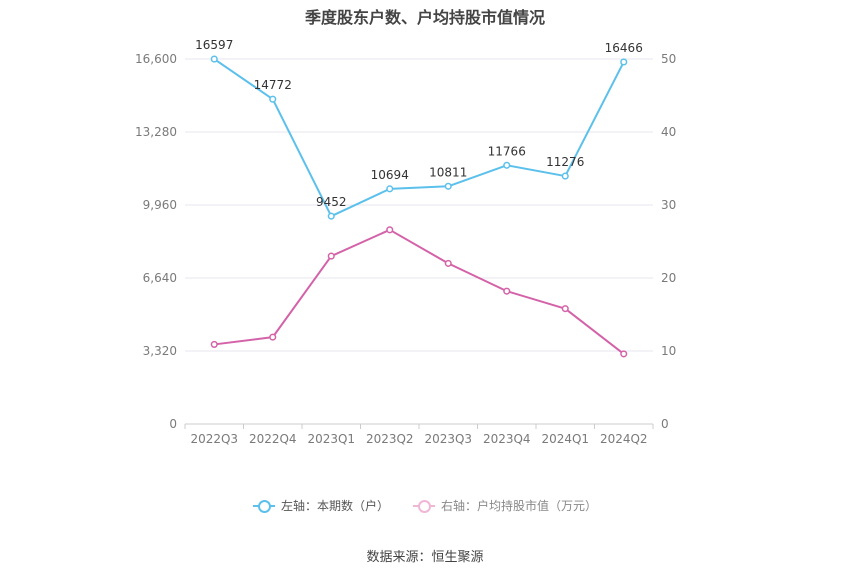 The width and height of the screenshot is (850, 575). I want to click on y-right-tick-label: 40, so click(668, 132).